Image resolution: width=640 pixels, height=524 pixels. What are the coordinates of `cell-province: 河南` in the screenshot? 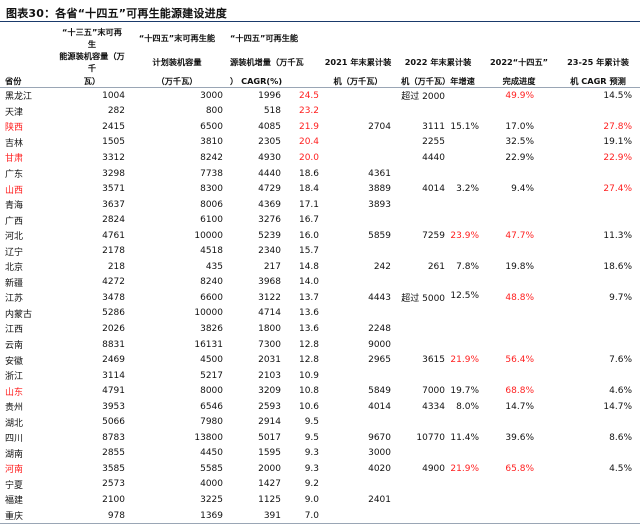 It's located at (14, 470).